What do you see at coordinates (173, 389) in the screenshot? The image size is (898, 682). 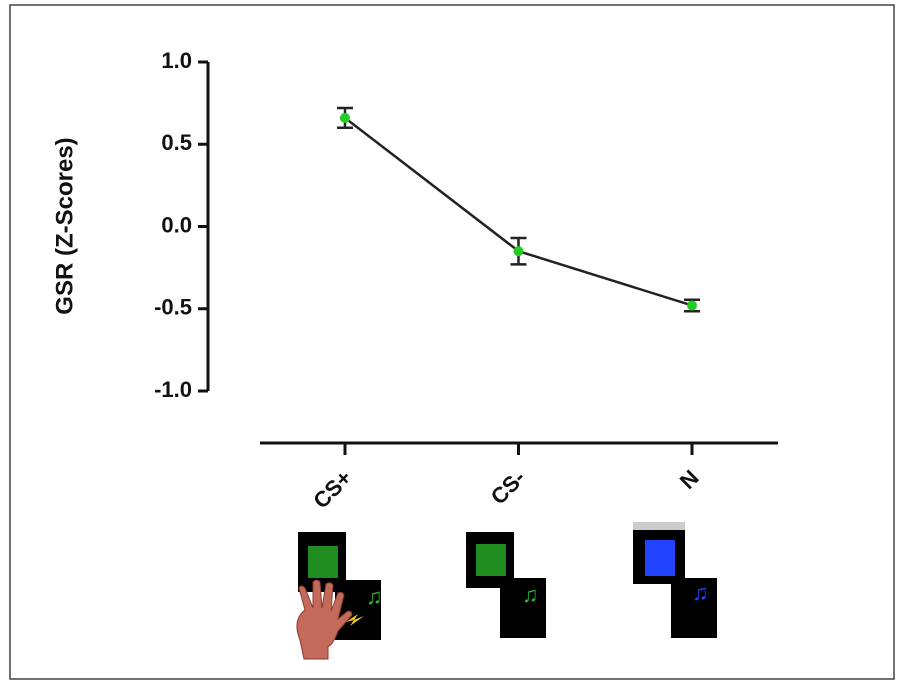 I see `y-tick-label: -1.0` at bounding box center [173, 389].